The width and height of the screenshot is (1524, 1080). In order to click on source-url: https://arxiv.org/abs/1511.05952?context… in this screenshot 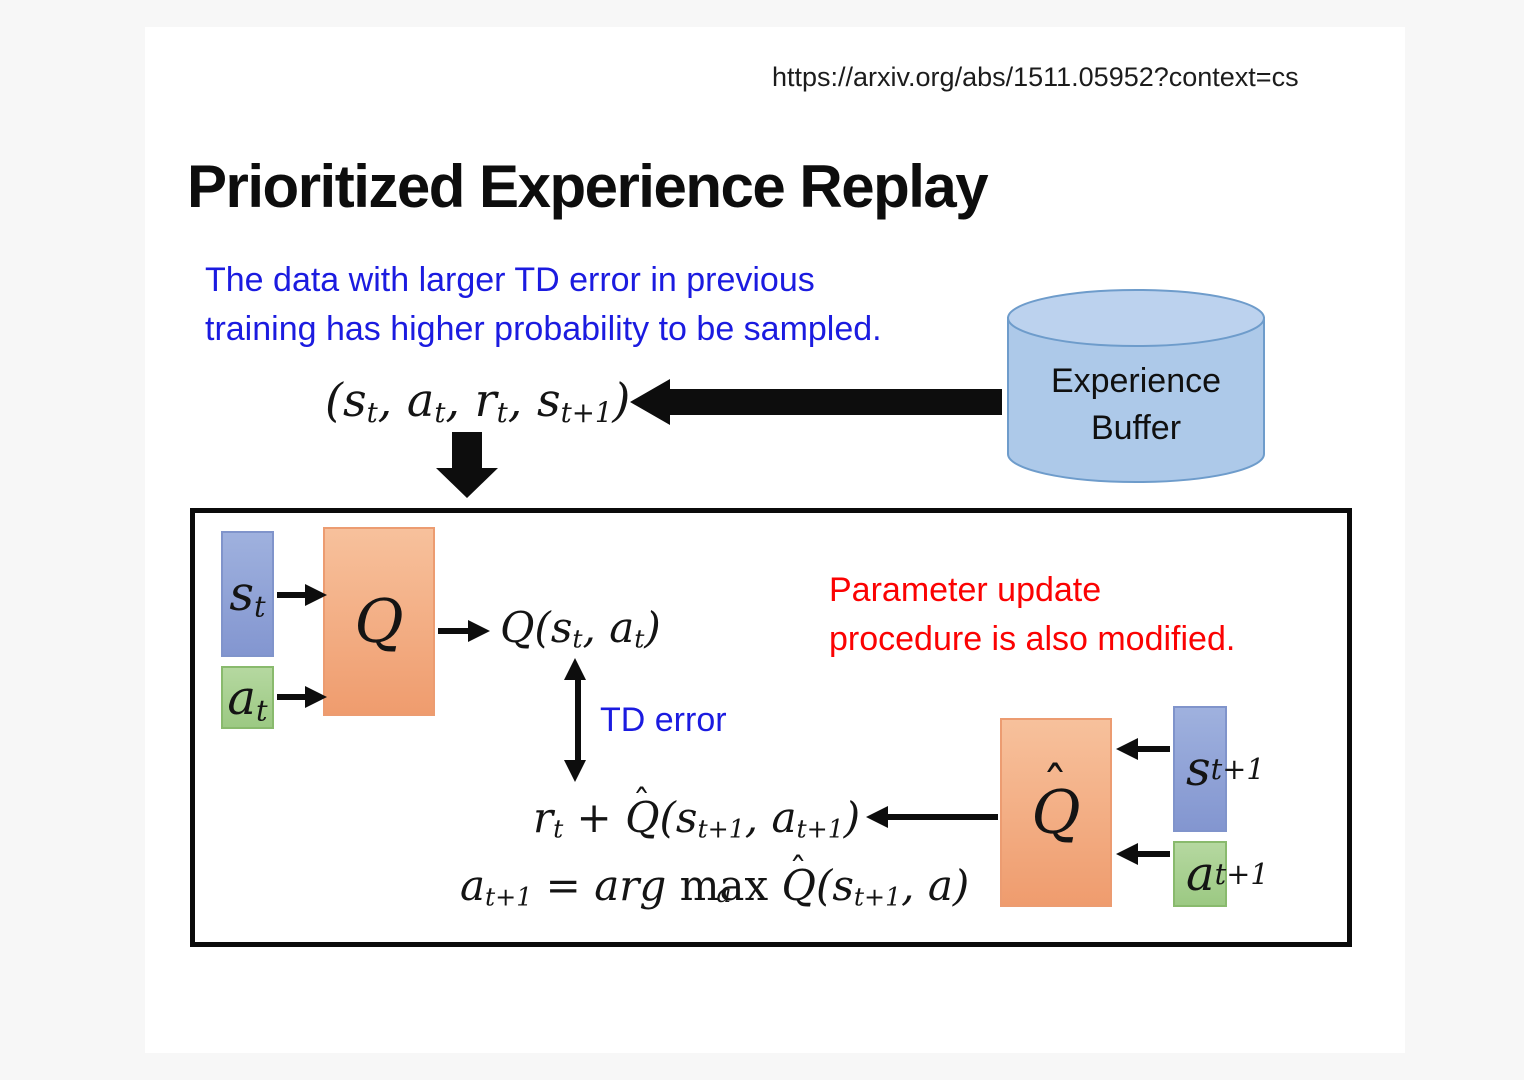, I will do `click(1035, 77)`.